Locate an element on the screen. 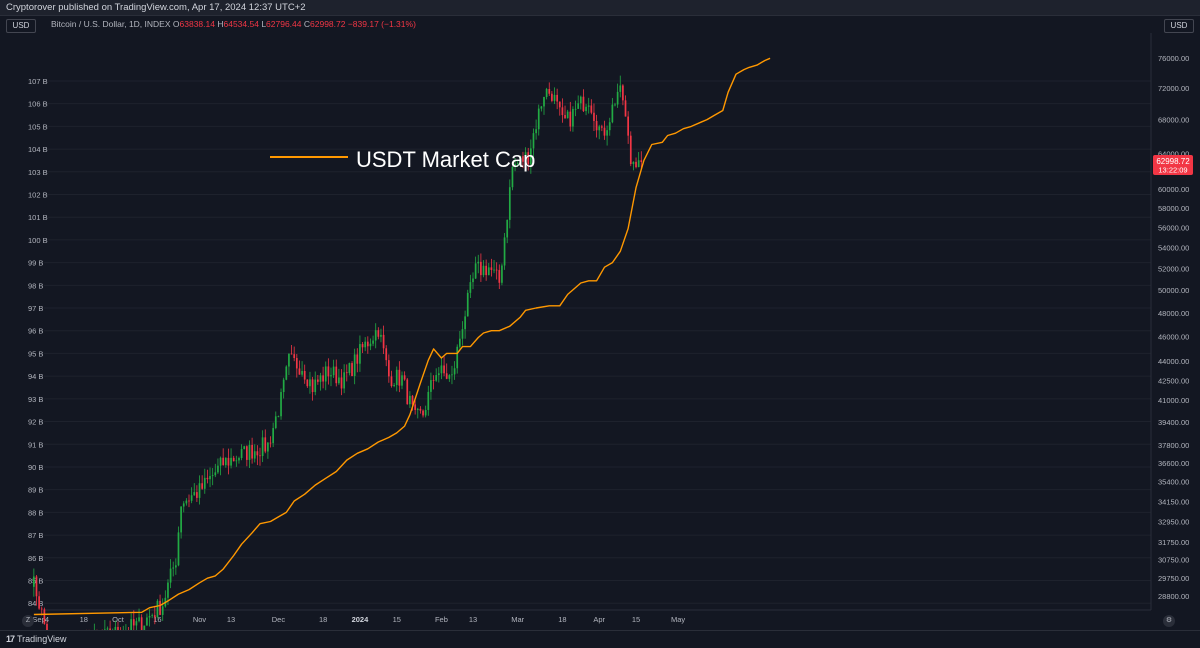  x-axis-tick: 13 is located at coordinates (473, 619).